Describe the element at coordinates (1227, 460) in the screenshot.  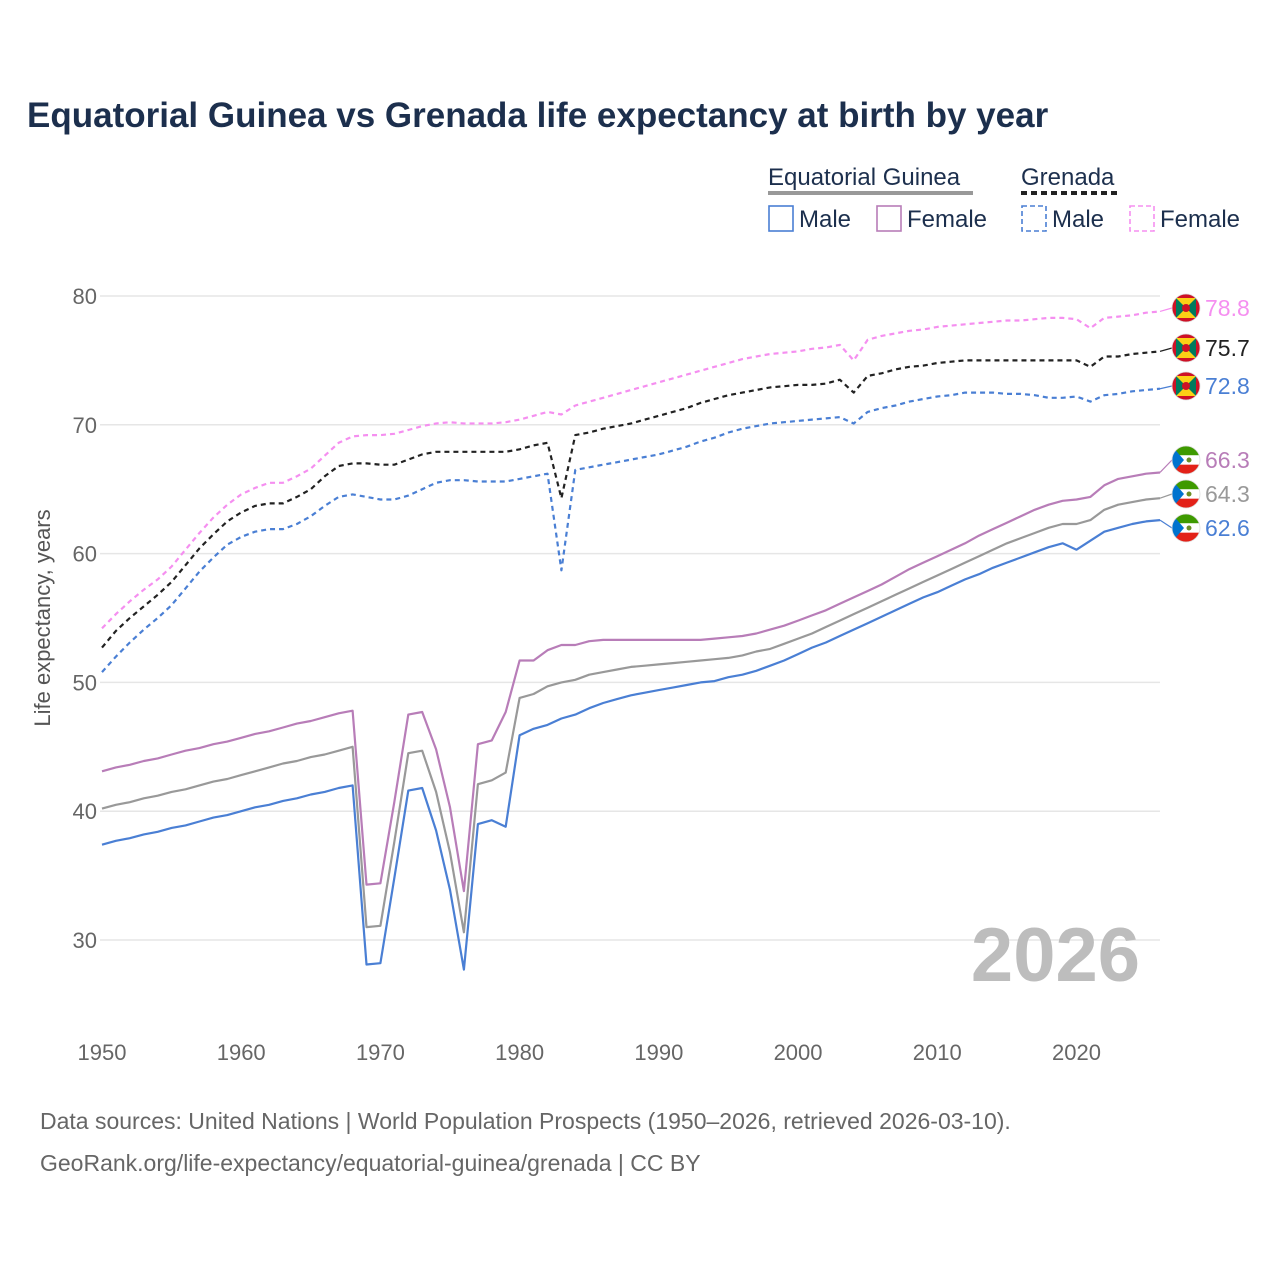
I see `end-value-label: 66.3` at that location.